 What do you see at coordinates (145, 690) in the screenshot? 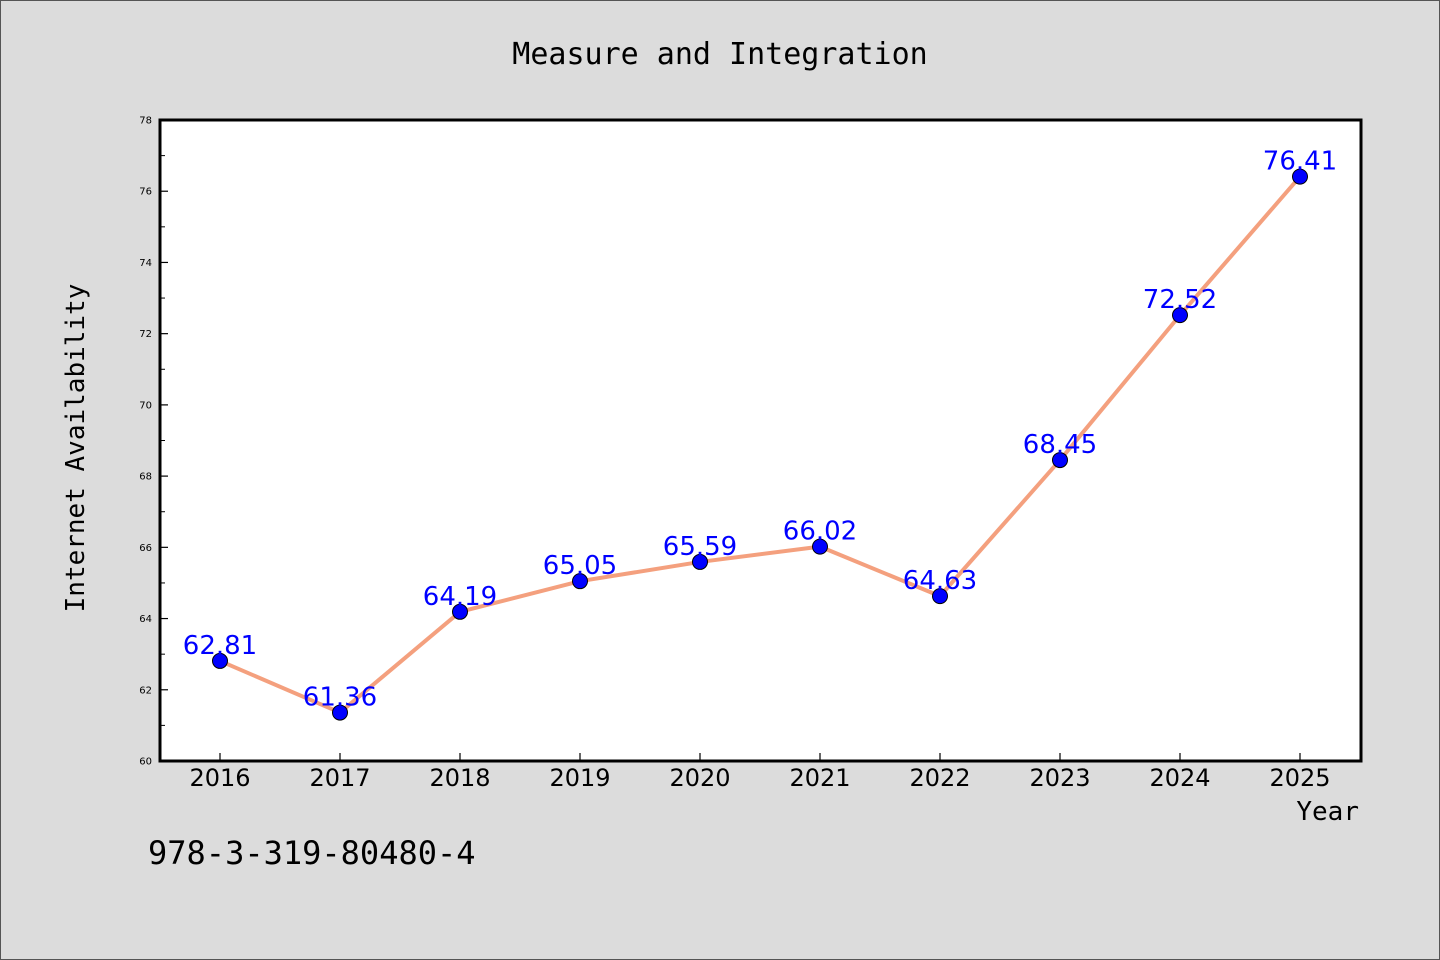
I see `y-tick-label: 62` at bounding box center [145, 690].